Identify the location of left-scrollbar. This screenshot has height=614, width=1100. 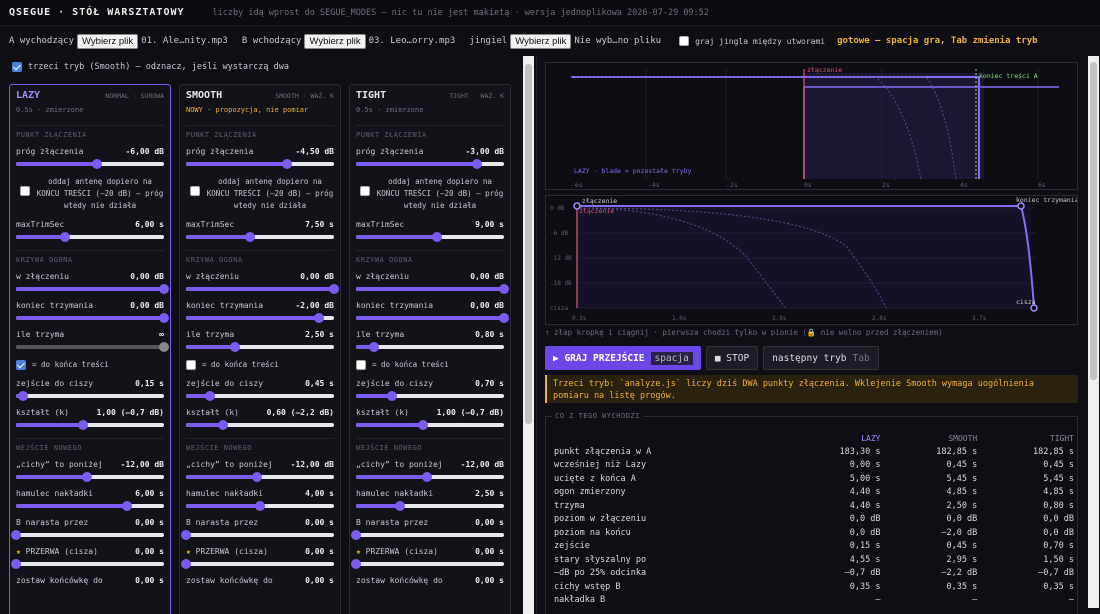
(528, 335).